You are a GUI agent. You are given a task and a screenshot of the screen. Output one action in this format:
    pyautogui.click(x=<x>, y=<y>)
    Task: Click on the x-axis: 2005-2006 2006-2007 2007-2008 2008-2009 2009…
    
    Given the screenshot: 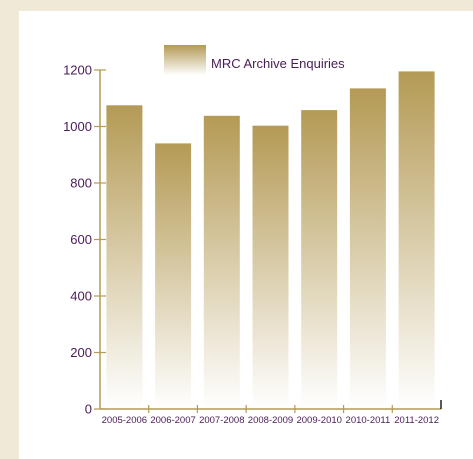 What is the action you would take?
    pyautogui.click(x=271, y=413)
    